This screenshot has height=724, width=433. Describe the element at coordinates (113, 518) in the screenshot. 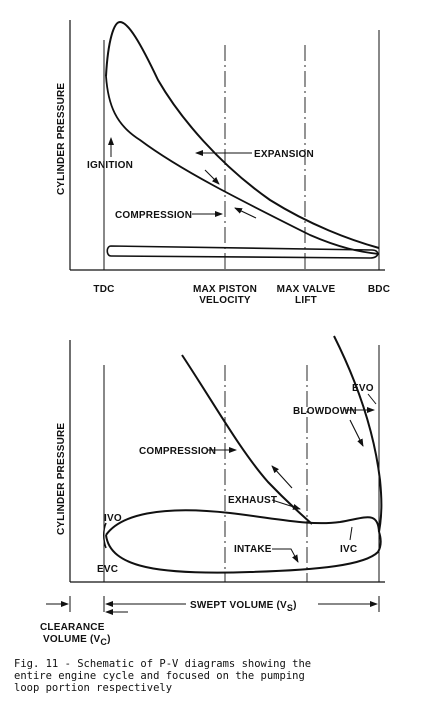

I see `ivo-label: IVO` at that location.